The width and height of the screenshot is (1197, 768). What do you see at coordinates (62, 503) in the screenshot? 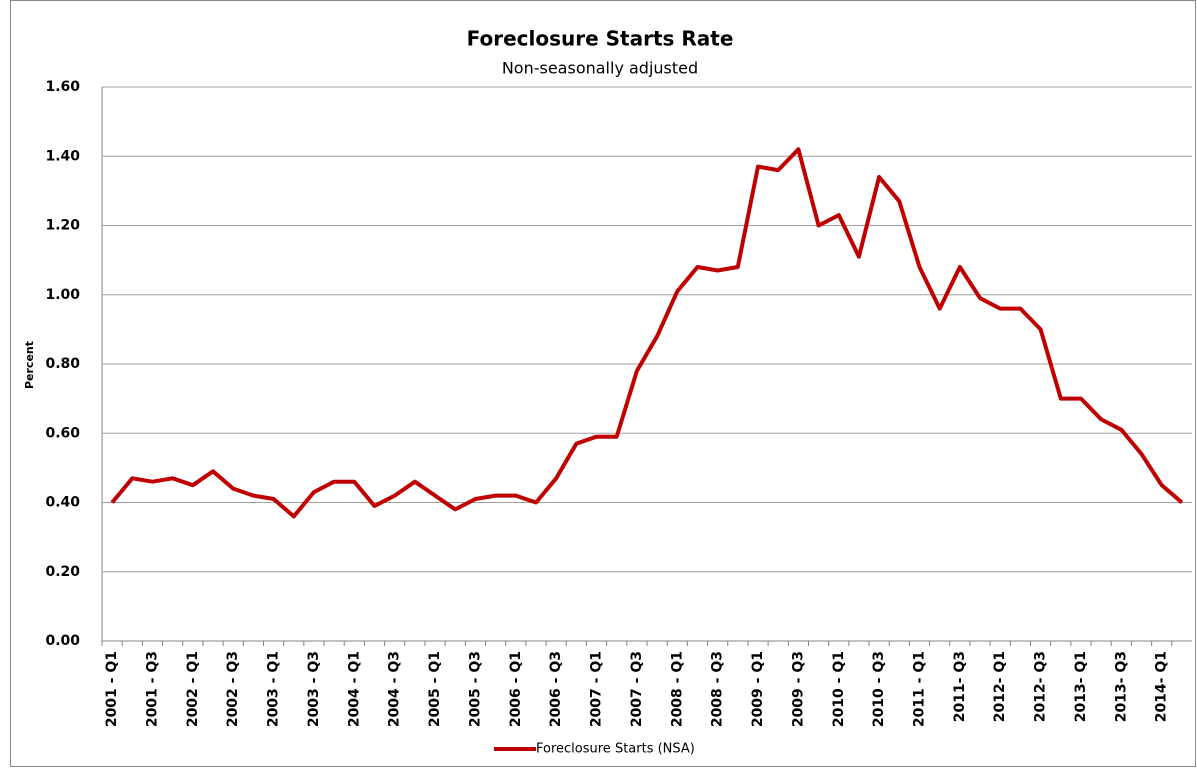
I see `y-tick-label: 0.40` at bounding box center [62, 503].